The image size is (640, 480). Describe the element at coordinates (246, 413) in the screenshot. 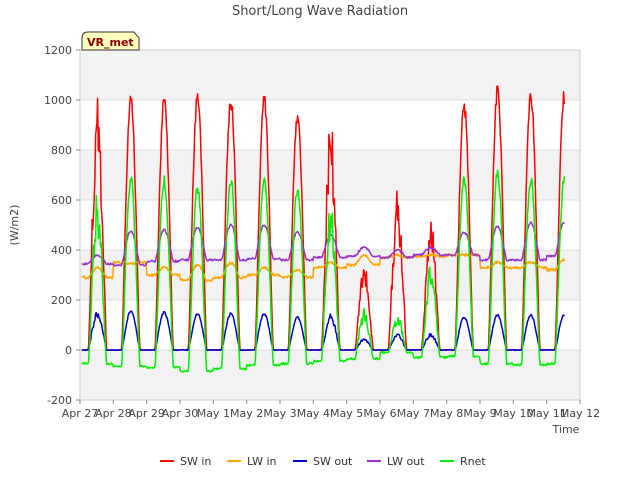

I see `x-tick-label: May 2` at that location.